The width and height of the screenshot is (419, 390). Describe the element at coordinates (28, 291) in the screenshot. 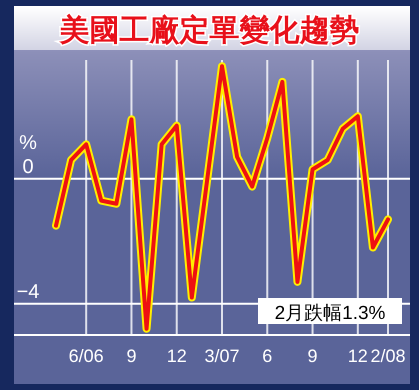

I see `y-tick-label: −4` at that location.